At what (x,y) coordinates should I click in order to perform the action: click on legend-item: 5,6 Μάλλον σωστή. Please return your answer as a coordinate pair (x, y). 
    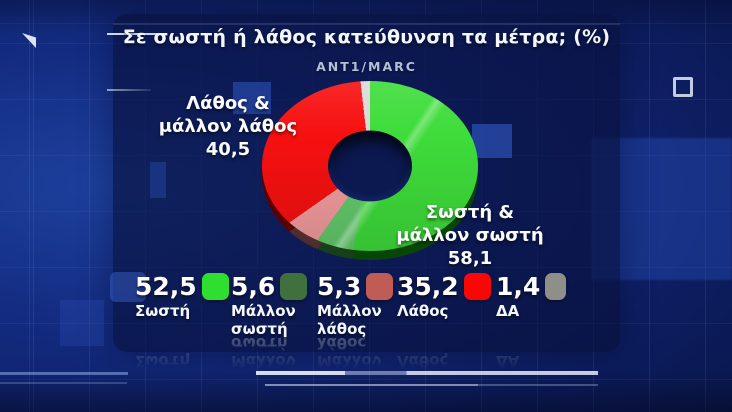
    Looking at the image, I should click on (274, 305).